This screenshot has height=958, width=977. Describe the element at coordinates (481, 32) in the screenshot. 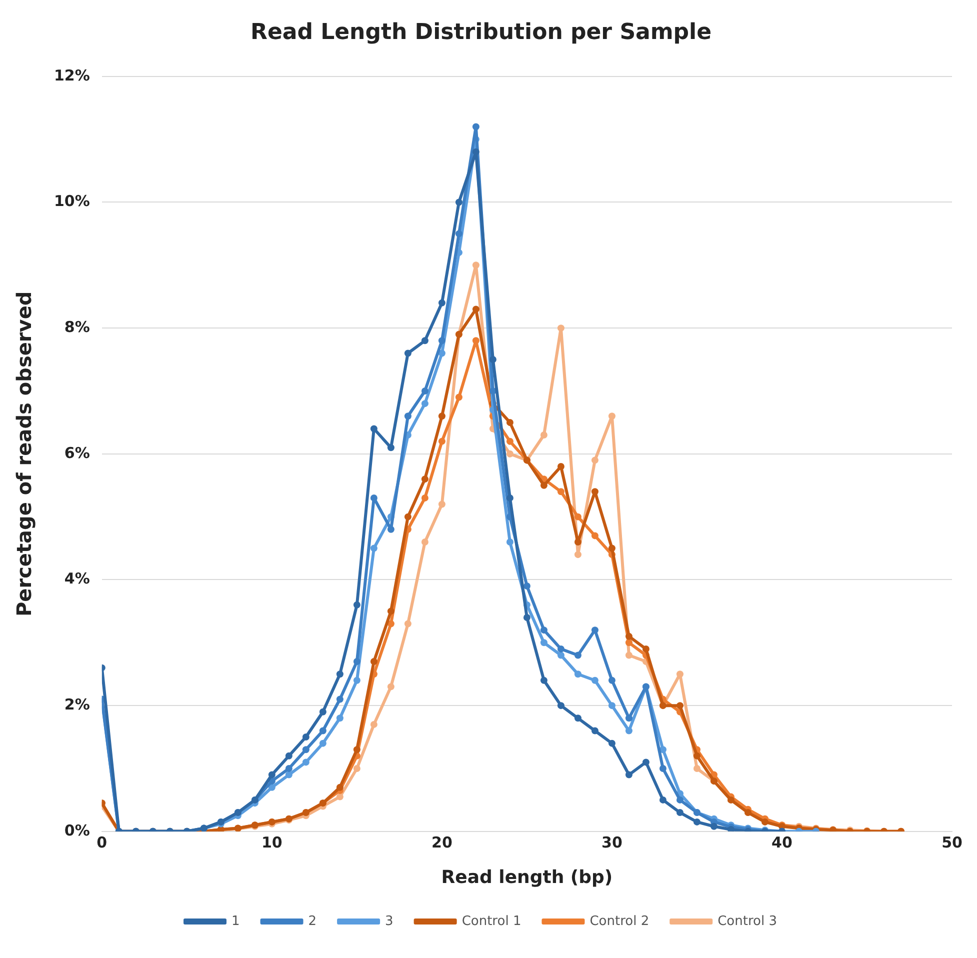

I see `chart-title: Read Length Distribution per Sample` at that location.